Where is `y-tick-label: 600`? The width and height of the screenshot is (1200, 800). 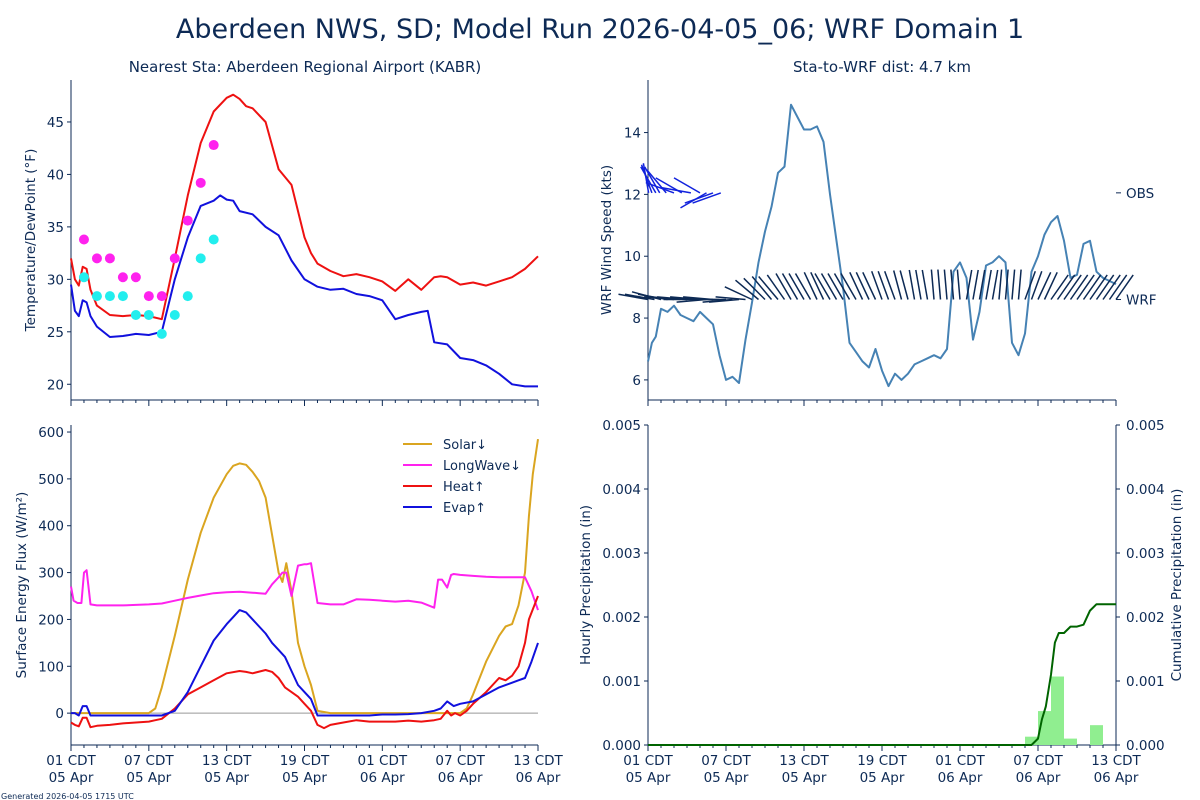
y-tick-label: 600 is located at coordinates (51, 433).